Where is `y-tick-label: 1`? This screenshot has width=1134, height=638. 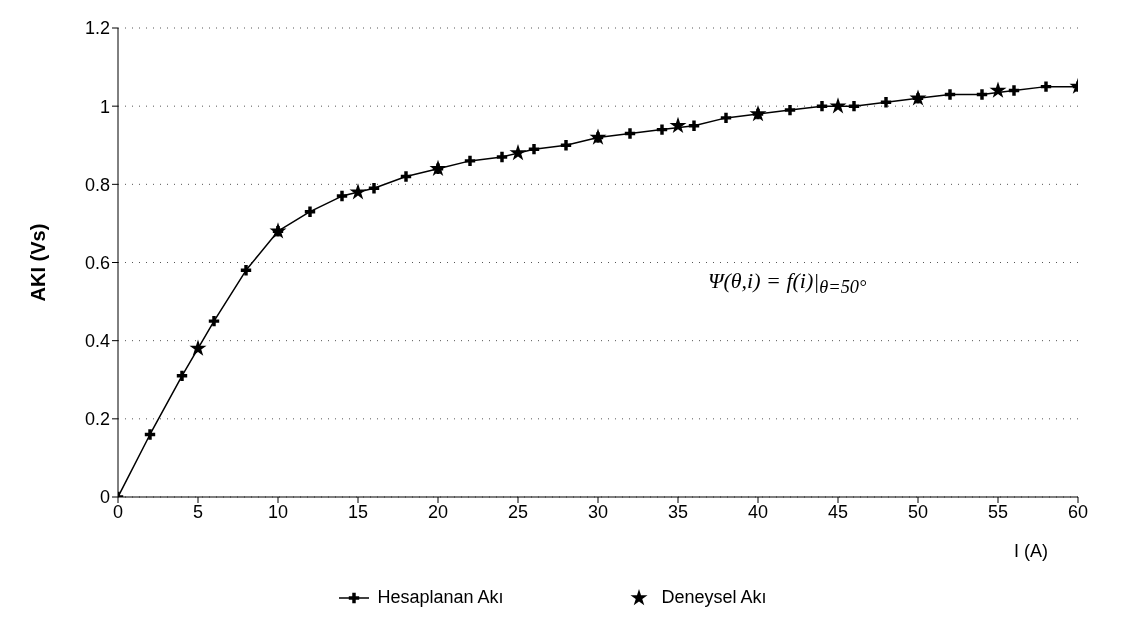
y-tick-label: 1 is located at coordinates (104, 106).